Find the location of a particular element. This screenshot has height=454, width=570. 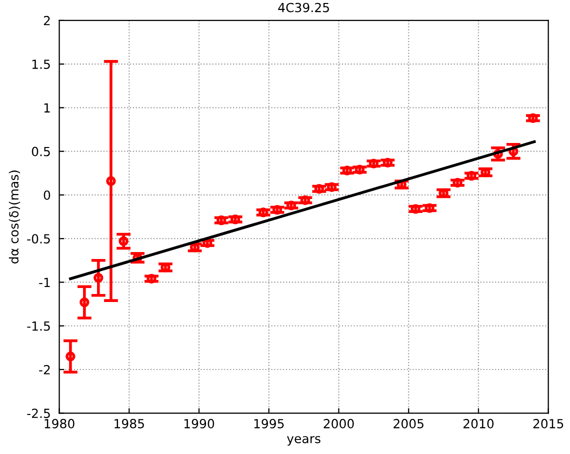

y-tick-label: 1 is located at coordinates (47, 107).